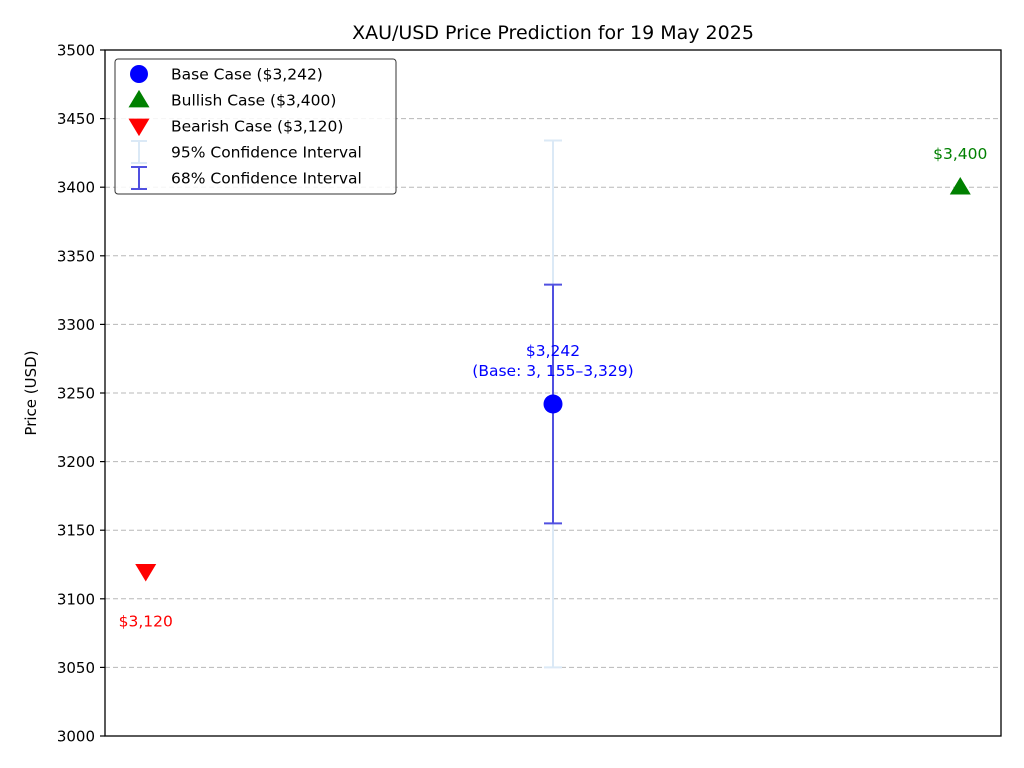  I want to click on y-tick-label: 3450, so click(76, 119).